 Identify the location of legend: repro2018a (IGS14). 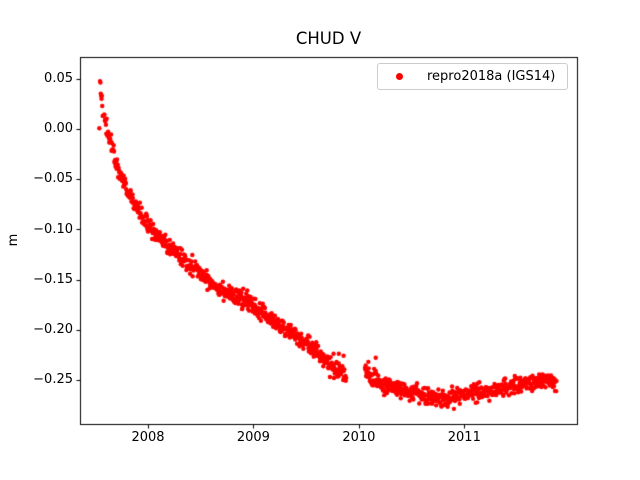
(472, 76).